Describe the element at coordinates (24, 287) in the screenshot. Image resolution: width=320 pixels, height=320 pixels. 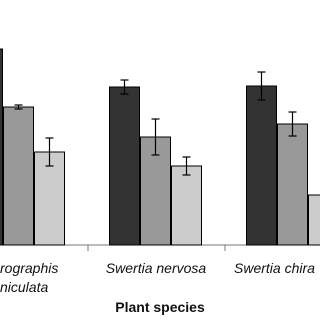
I see `category-label: niculata` at that location.